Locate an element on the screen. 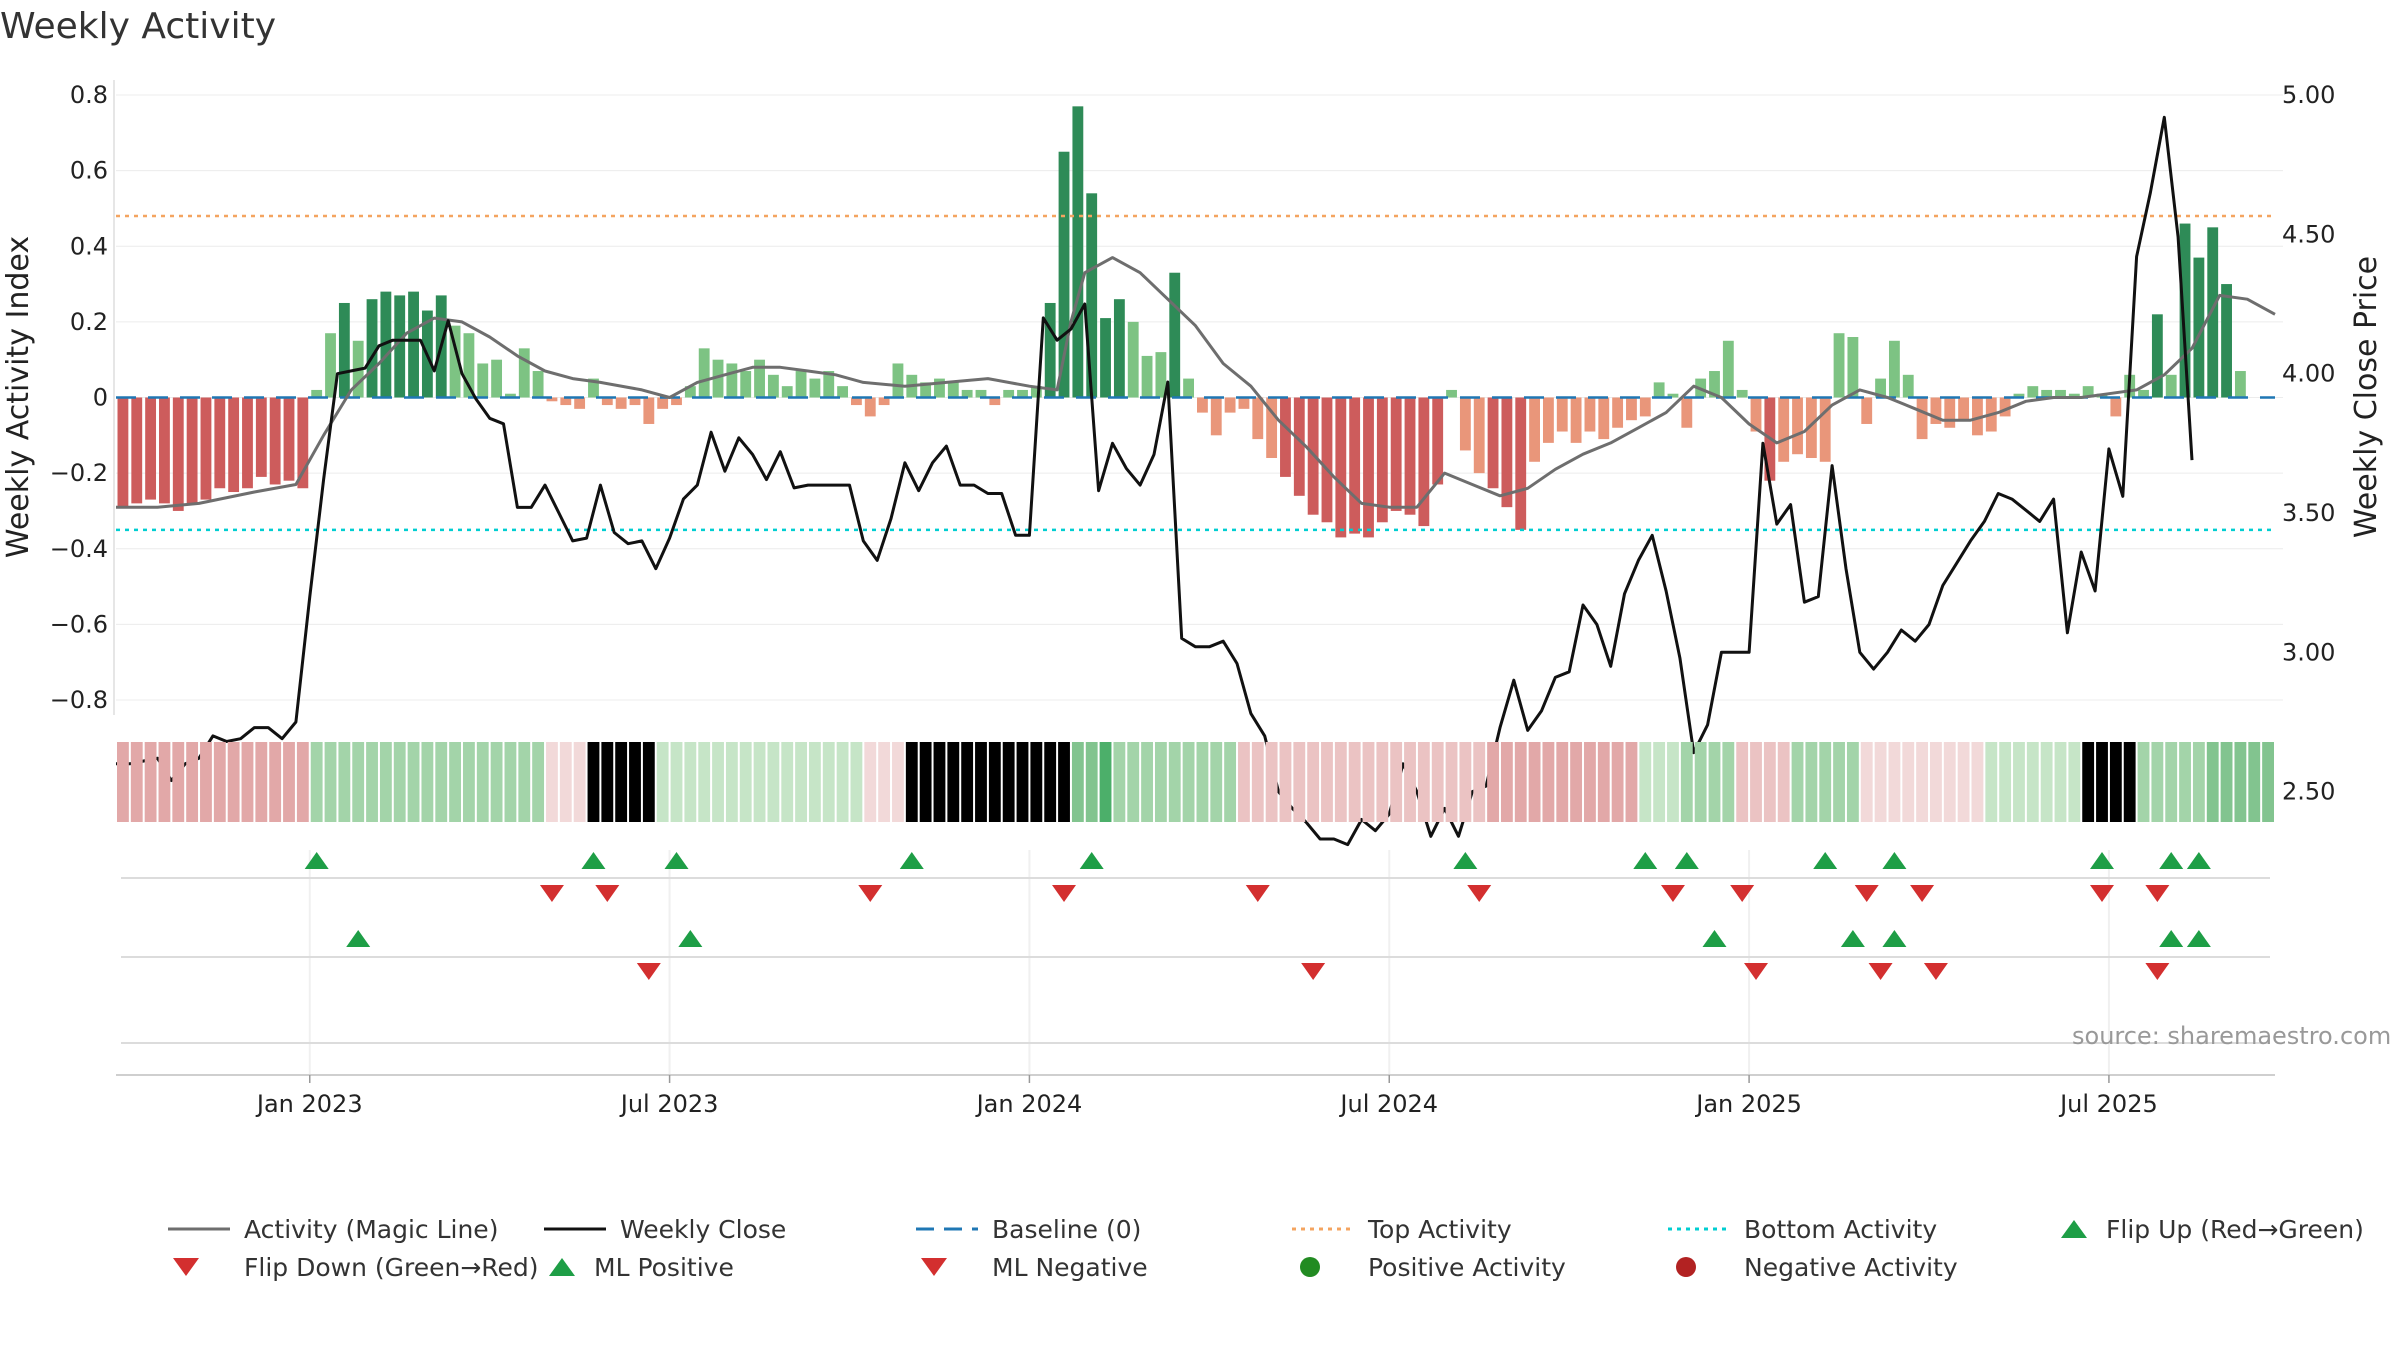 The height and width of the screenshot is (1350, 2400). close-line-swatch-icon is located at coordinates (575, 1229).